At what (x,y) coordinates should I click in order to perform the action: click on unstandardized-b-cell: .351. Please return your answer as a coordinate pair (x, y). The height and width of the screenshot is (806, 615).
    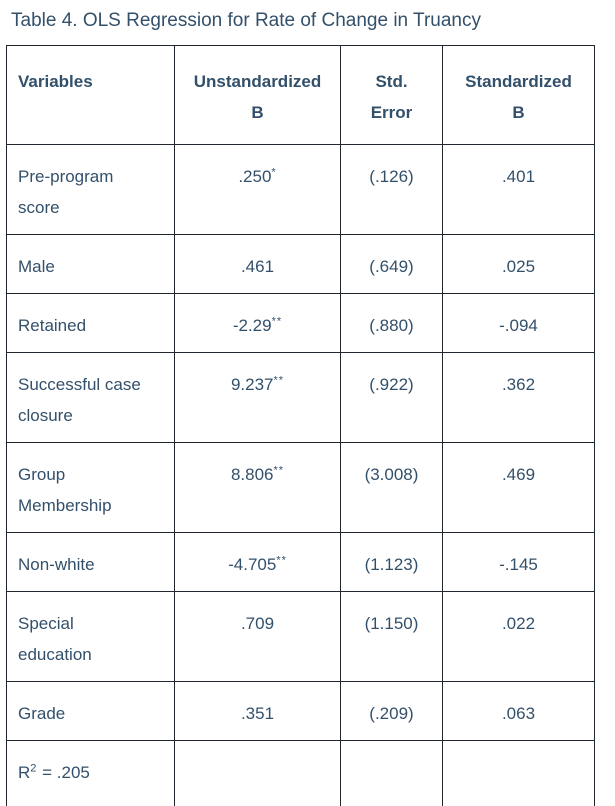
    Looking at the image, I should click on (257, 711).